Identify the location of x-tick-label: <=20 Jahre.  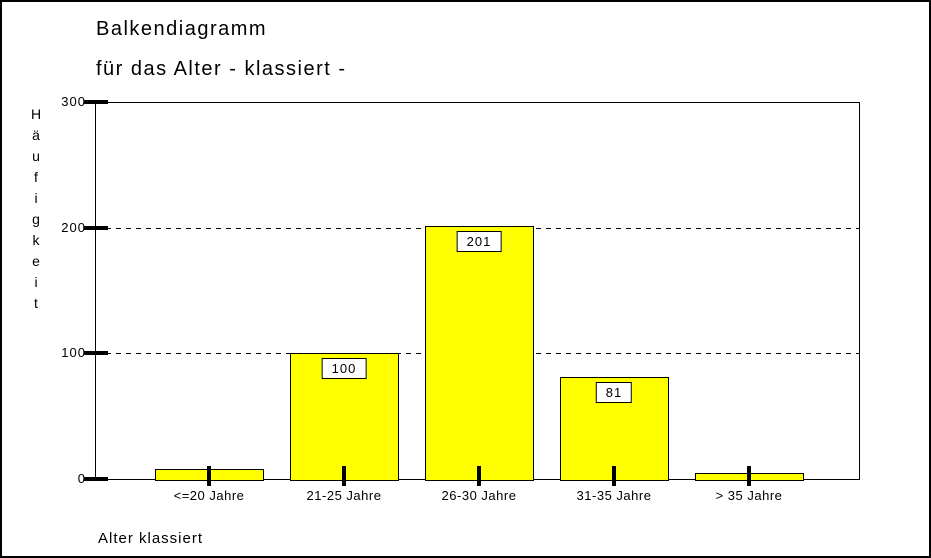
(209, 495).